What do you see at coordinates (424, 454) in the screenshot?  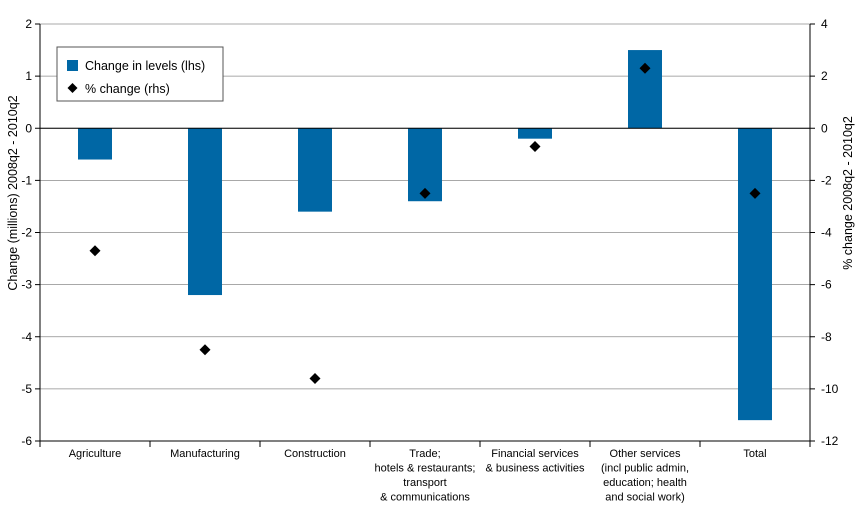 I see `category-label-line: Trade;` at bounding box center [424, 454].